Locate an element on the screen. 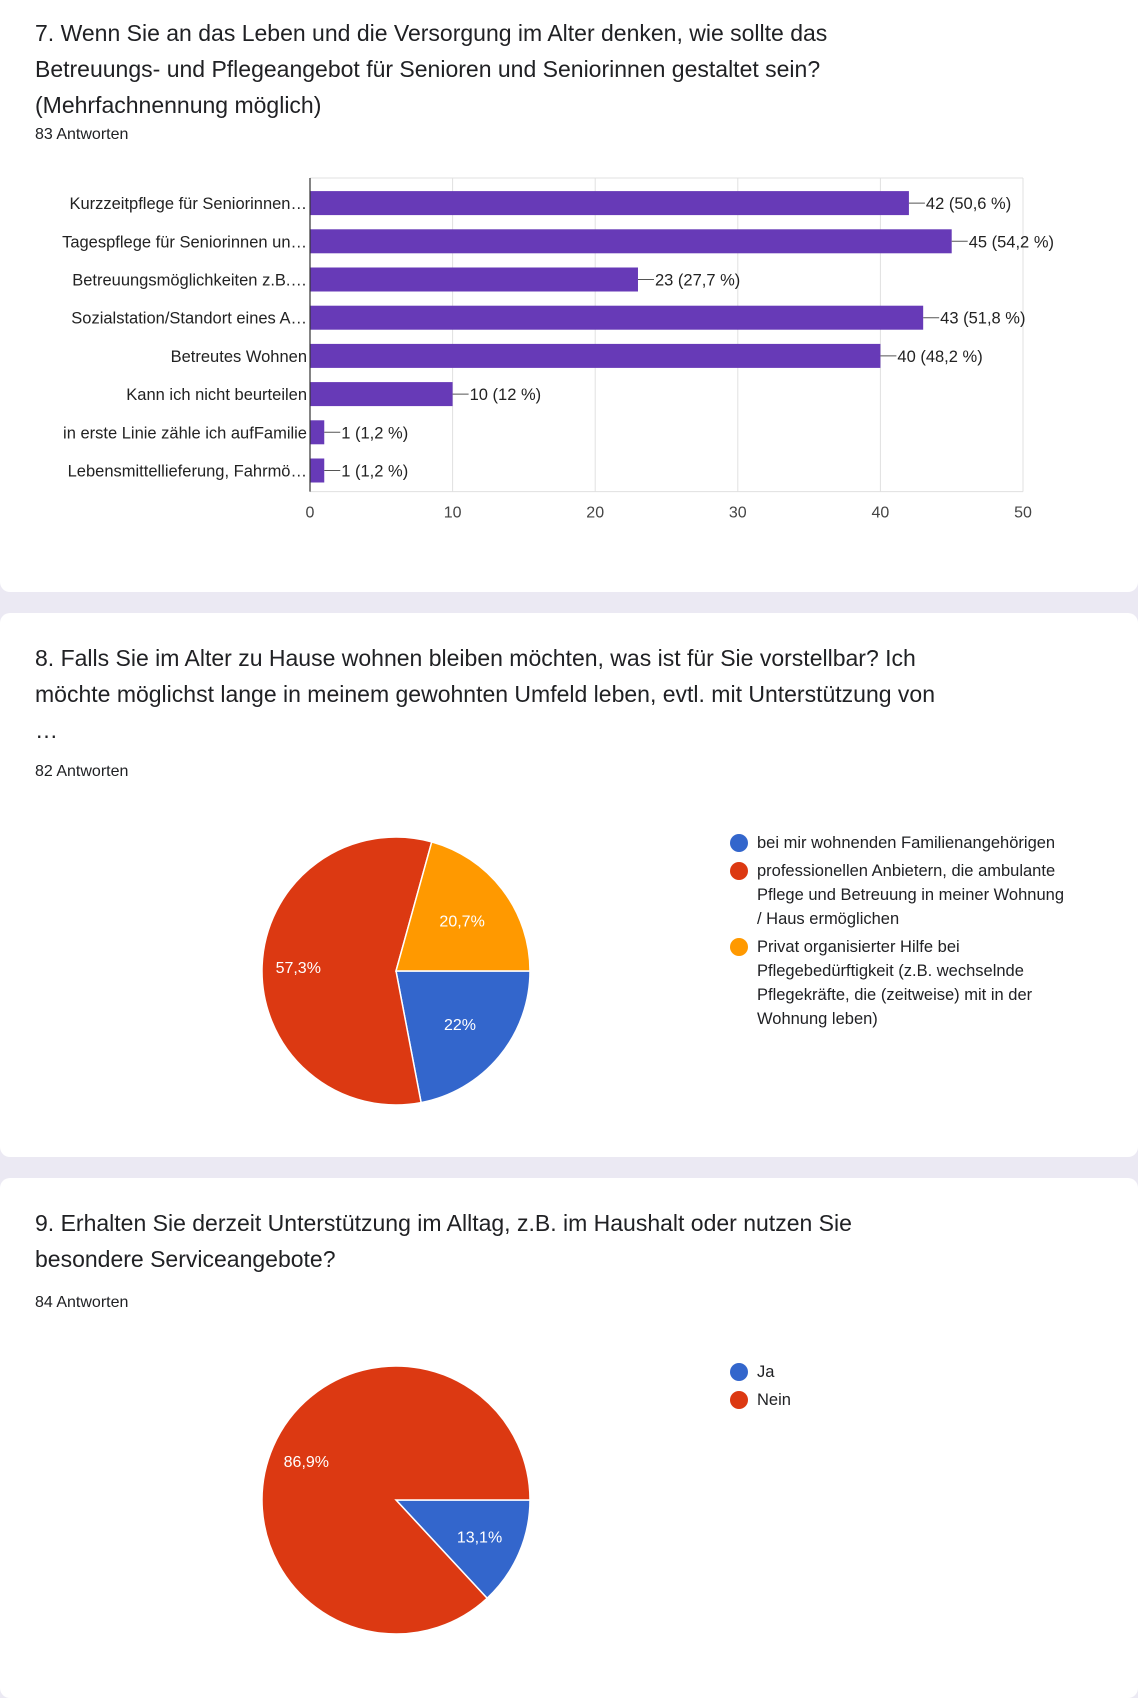 This screenshot has height=1698, width=1138. x-tick-label: 40 is located at coordinates (881, 513).